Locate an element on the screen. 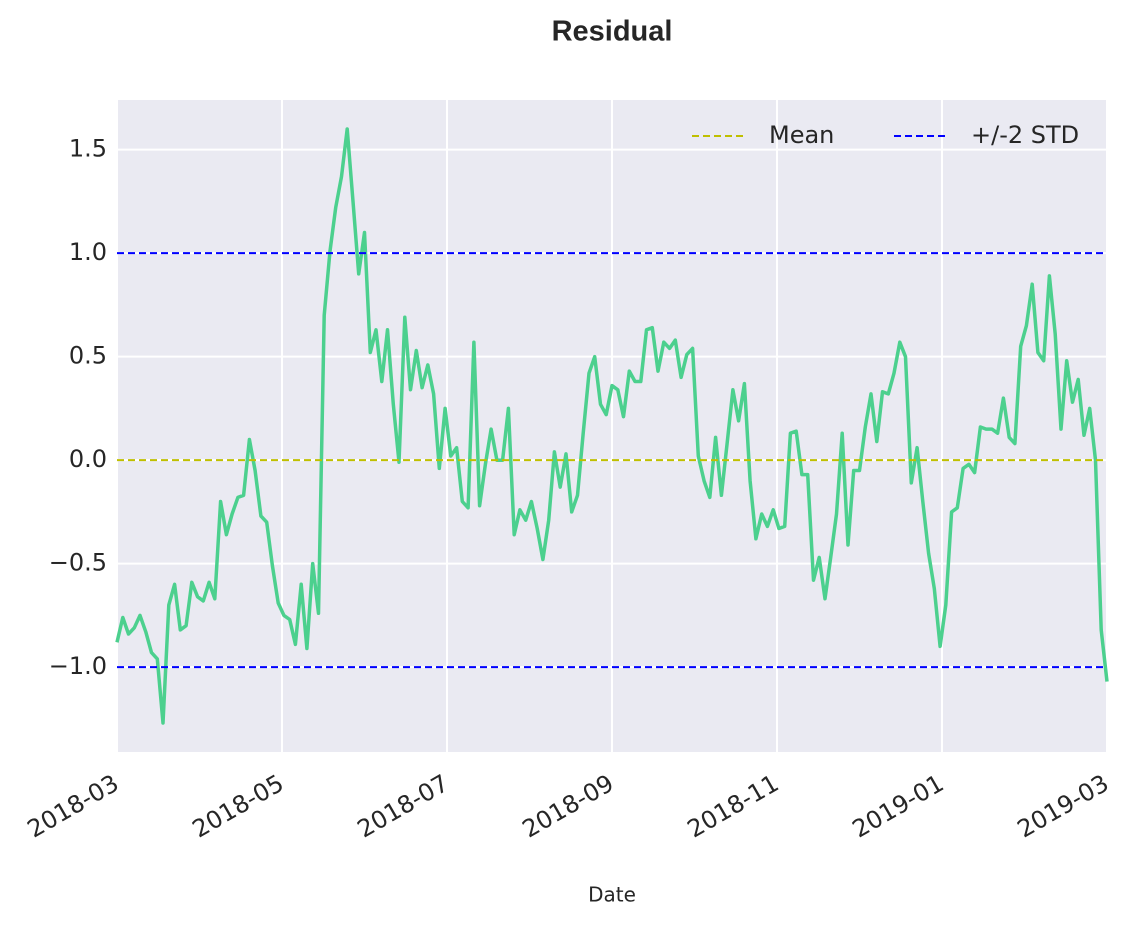  legend-label: +/-2 STD is located at coordinates (1025, 135).